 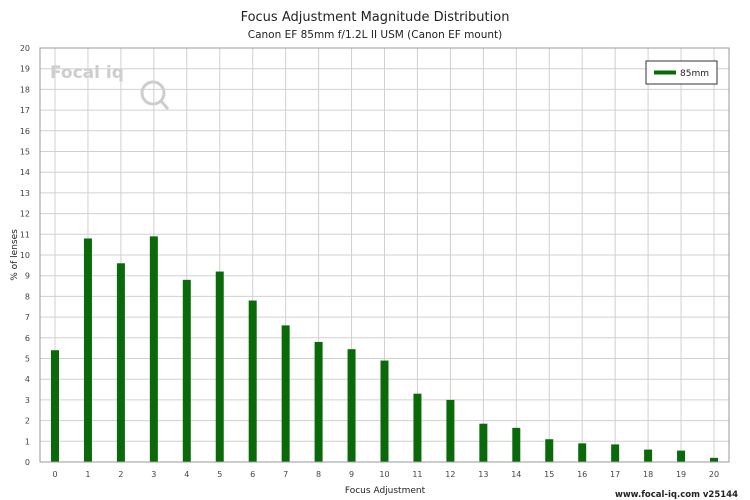 I want to click on x-tick-label: 13, so click(x=483, y=474).